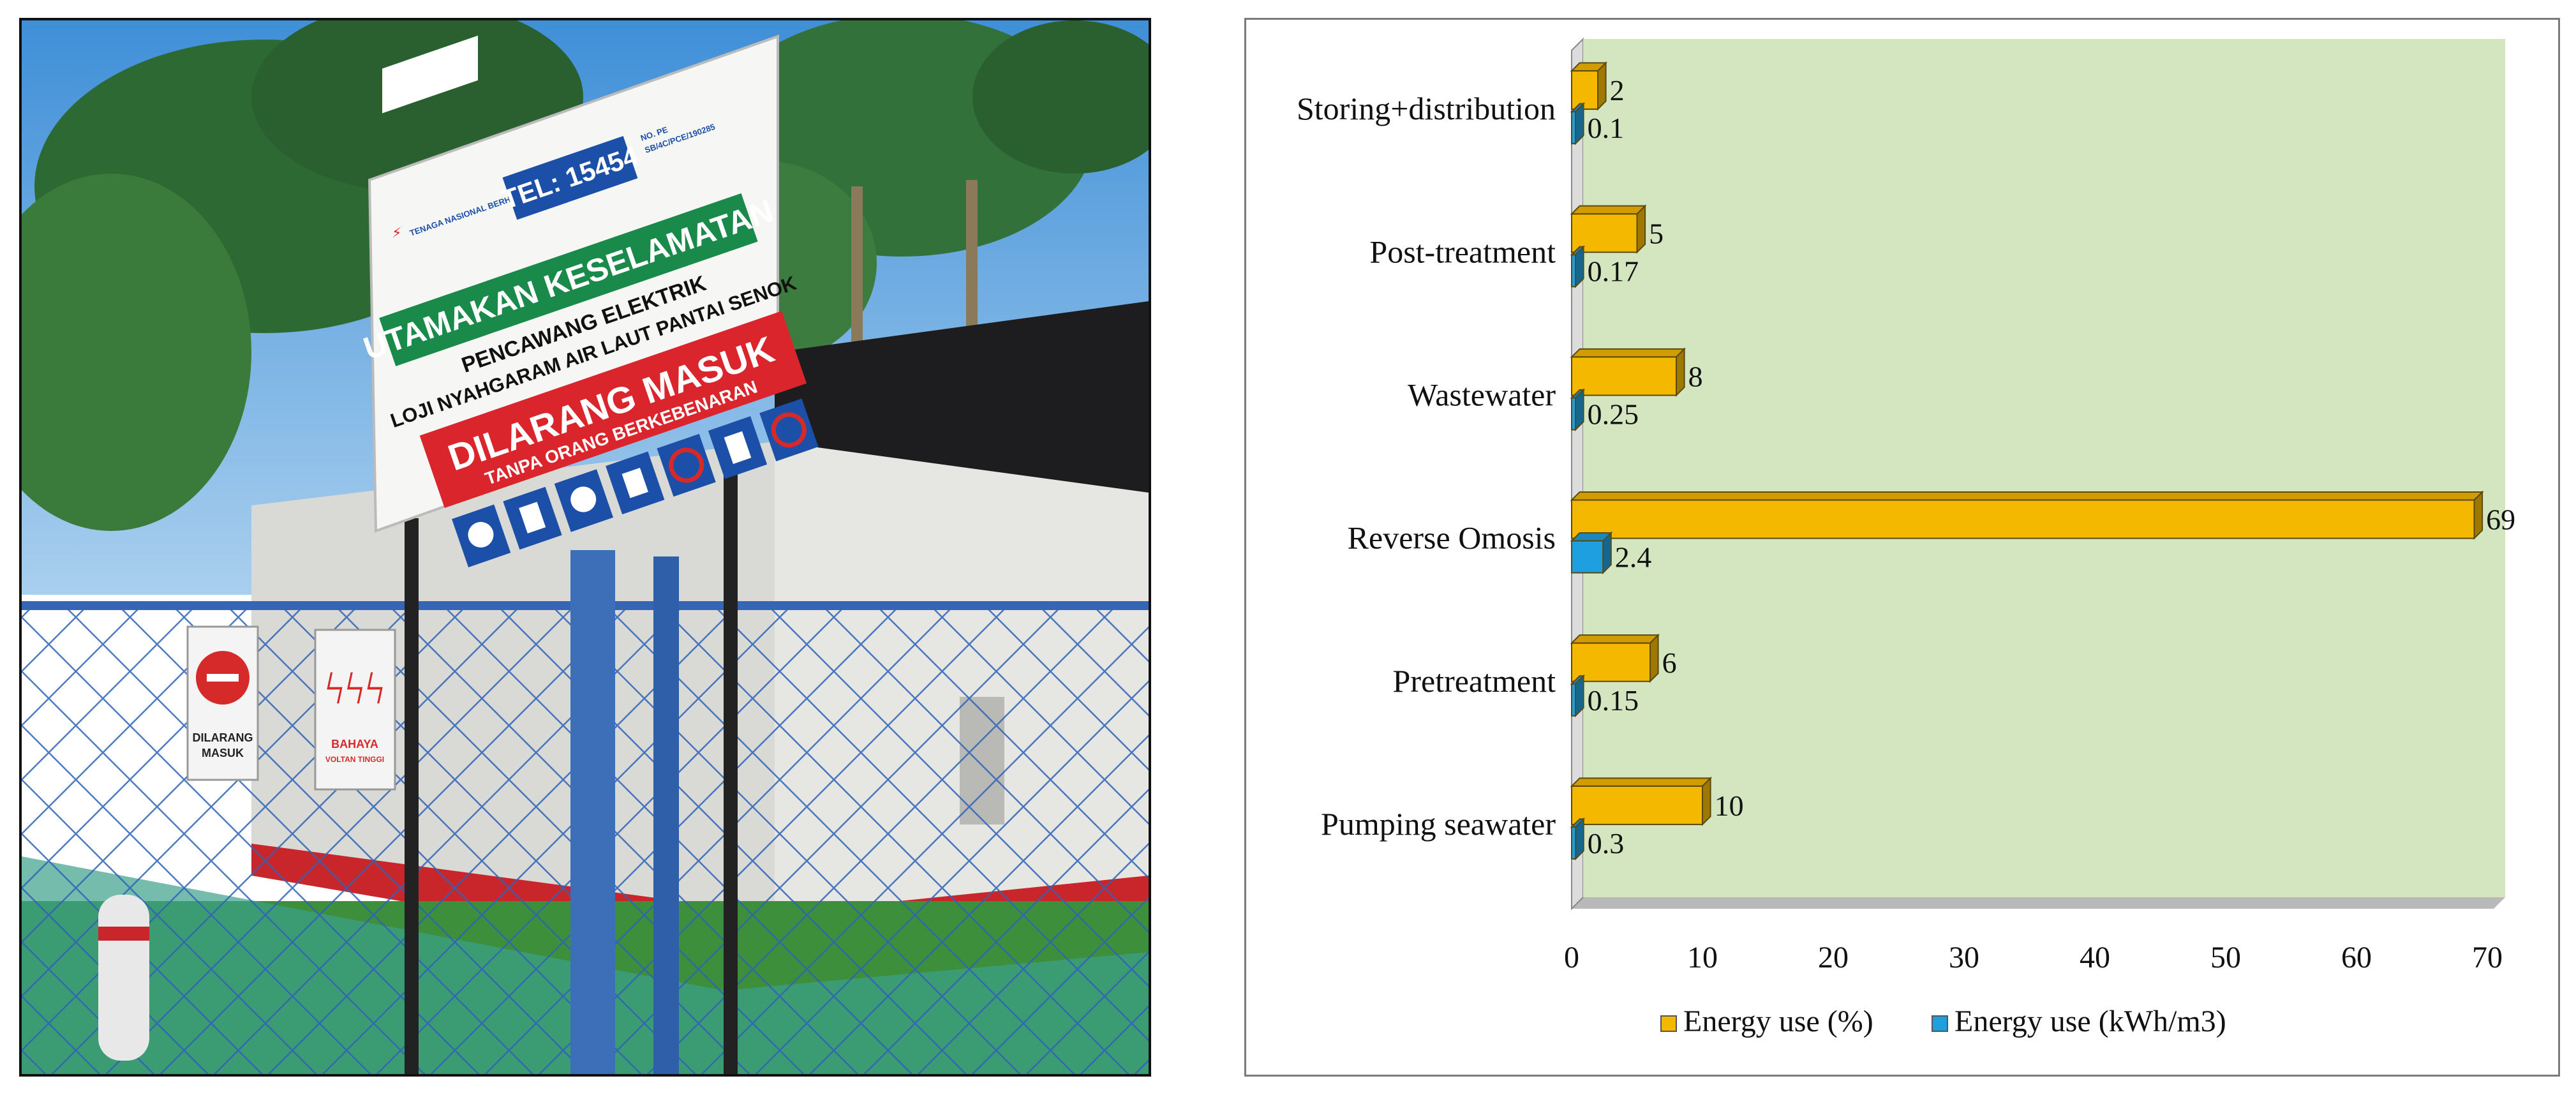  What do you see at coordinates (354, 744) in the screenshot?
I see `danger-text-1: BAHAYA` at bounding box center [354, 744].